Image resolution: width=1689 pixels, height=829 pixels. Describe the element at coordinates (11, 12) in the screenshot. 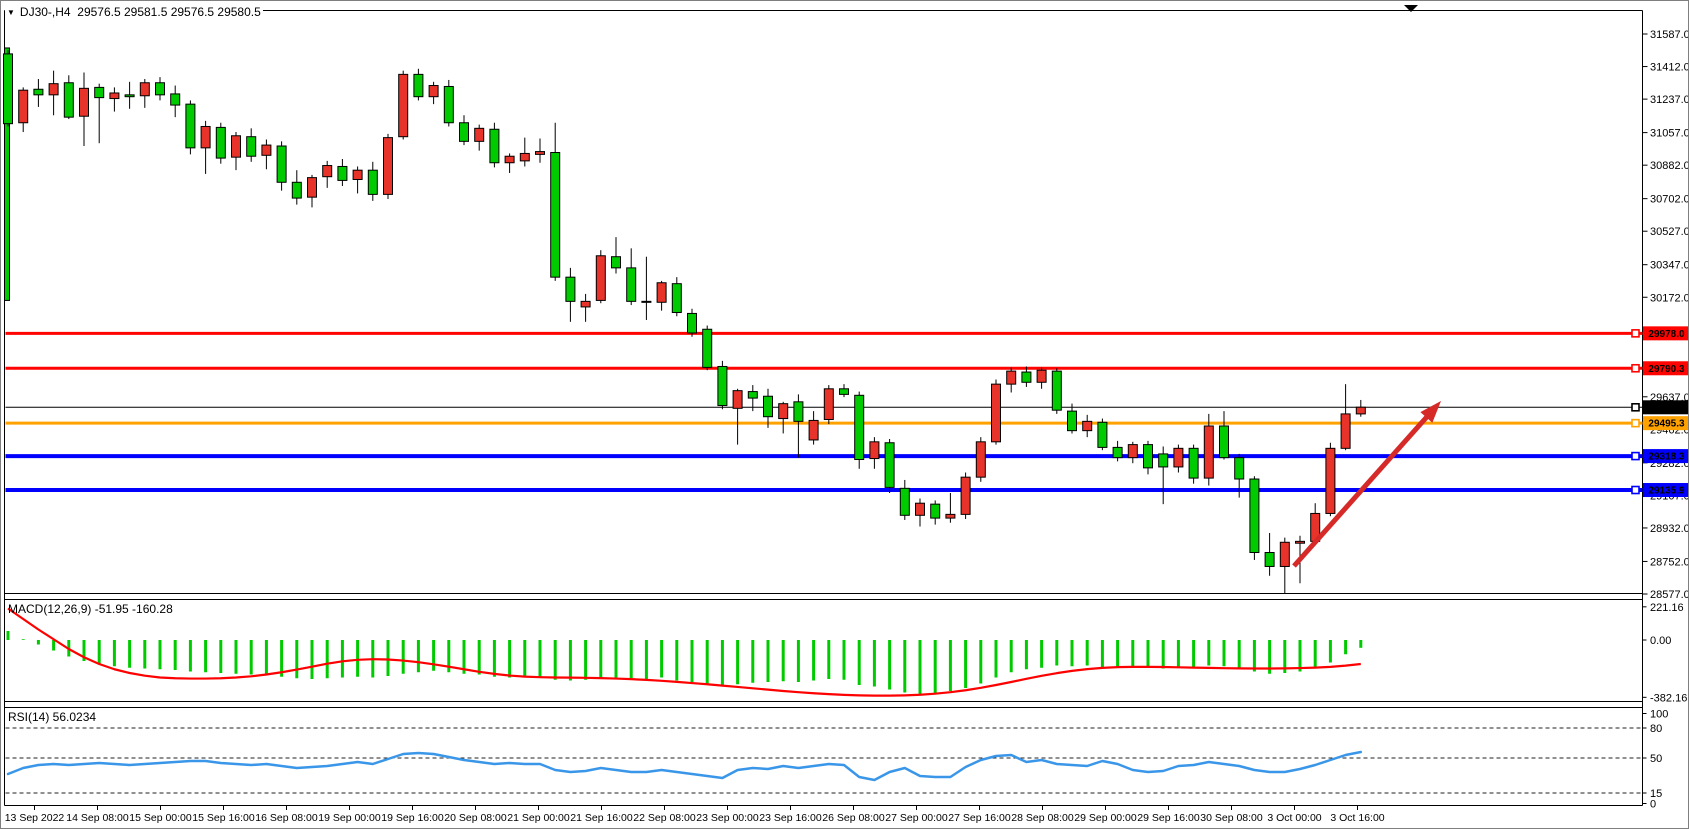

I see `symbol-dropdown-icon: ▼` at that location.